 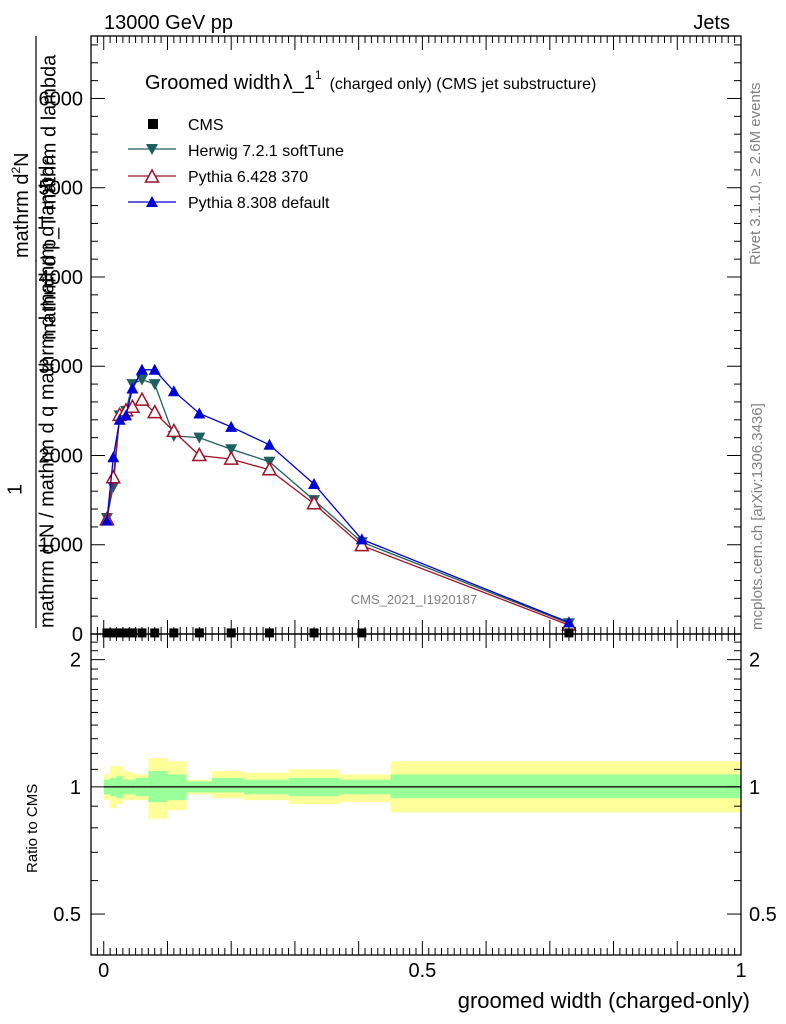 What do you see at coordinates (248, 177) in the screenshot?
I see `legend-pythia6-label: Pythia 6.428 370` at bounding box center [248, 177].